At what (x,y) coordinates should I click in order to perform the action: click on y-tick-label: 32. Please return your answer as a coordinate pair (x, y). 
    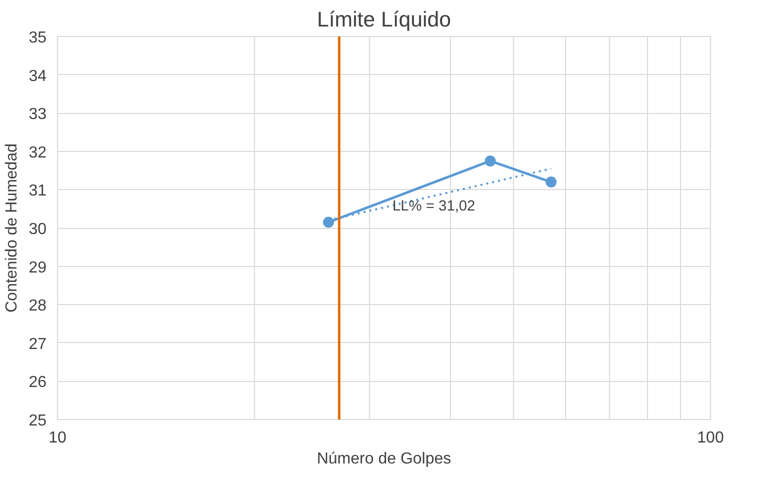
    Looking at the image, I should click on (37, 153).